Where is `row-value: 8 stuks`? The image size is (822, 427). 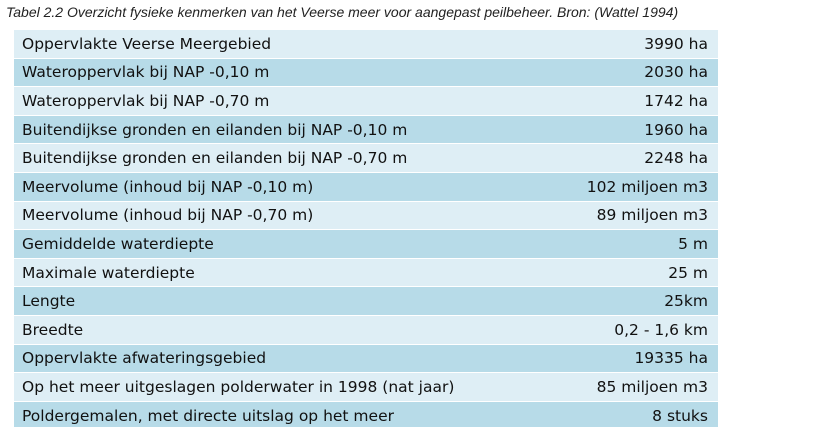 row-value: 8 stuks is located at coordinates (680, 415).